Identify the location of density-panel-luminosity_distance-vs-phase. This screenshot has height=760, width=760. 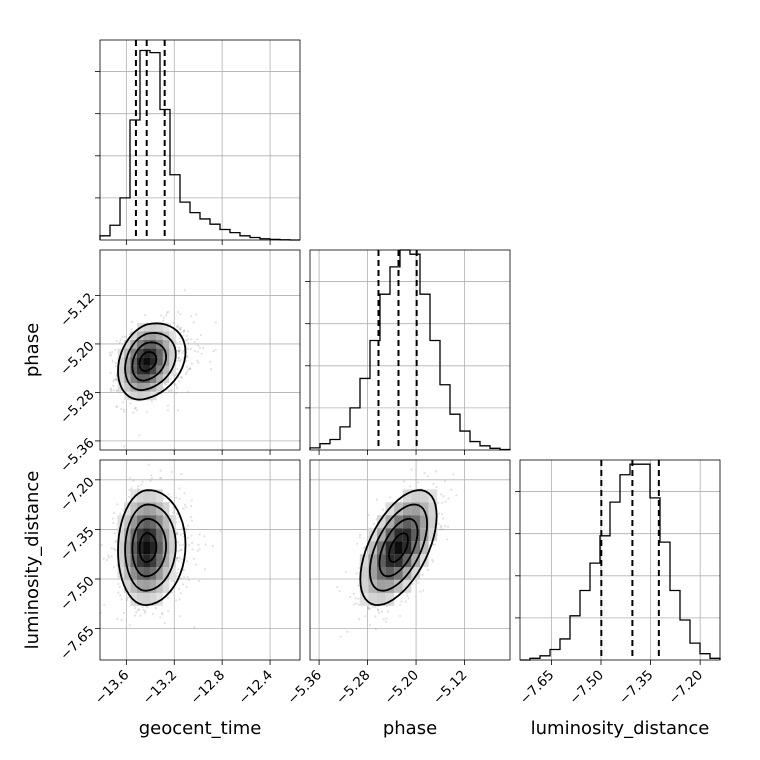
(410, 562).